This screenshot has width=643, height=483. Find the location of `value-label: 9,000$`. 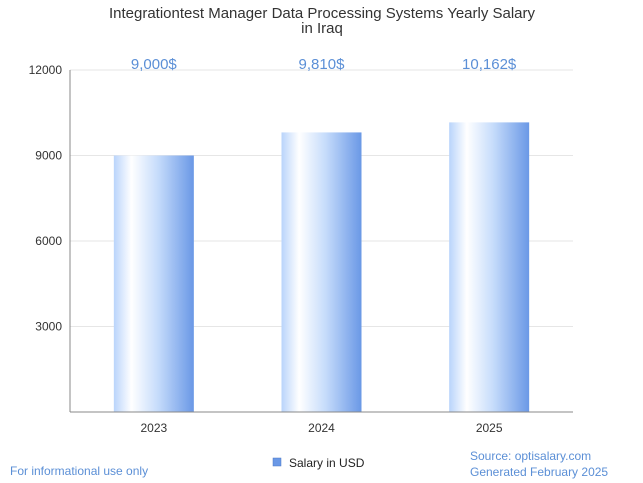

value-label: 9,000$ is located at coordinates (154, 64).